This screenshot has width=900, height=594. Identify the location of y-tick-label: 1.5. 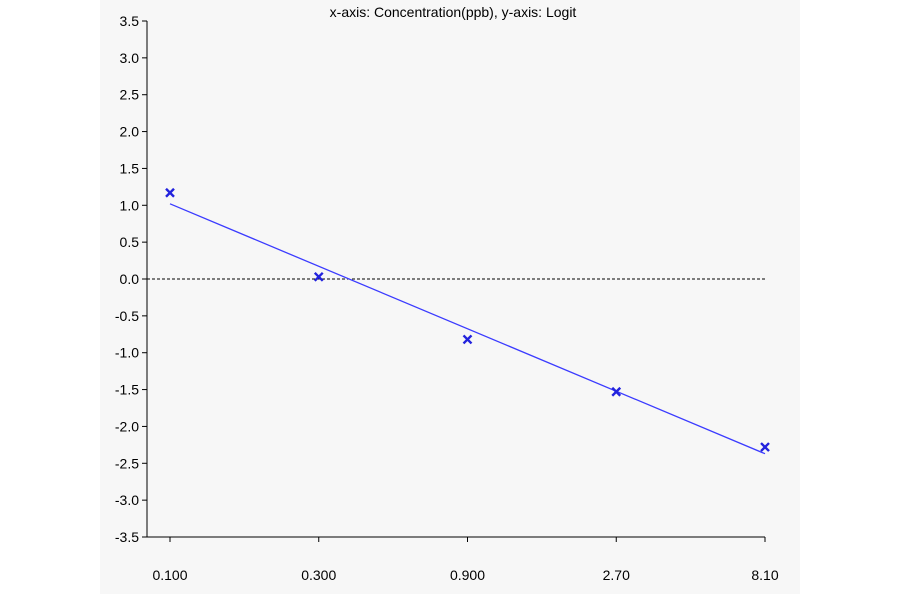
(130, 168).